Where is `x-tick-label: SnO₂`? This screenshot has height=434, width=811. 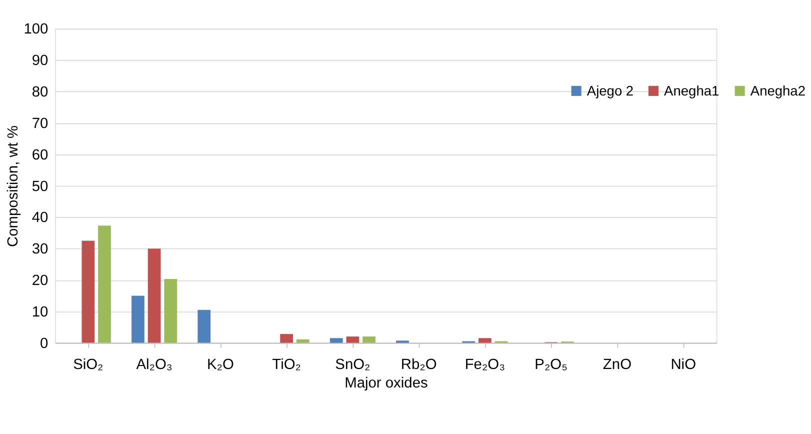 x-tick-label: SnO₂ is located at coordinates (352, 364).